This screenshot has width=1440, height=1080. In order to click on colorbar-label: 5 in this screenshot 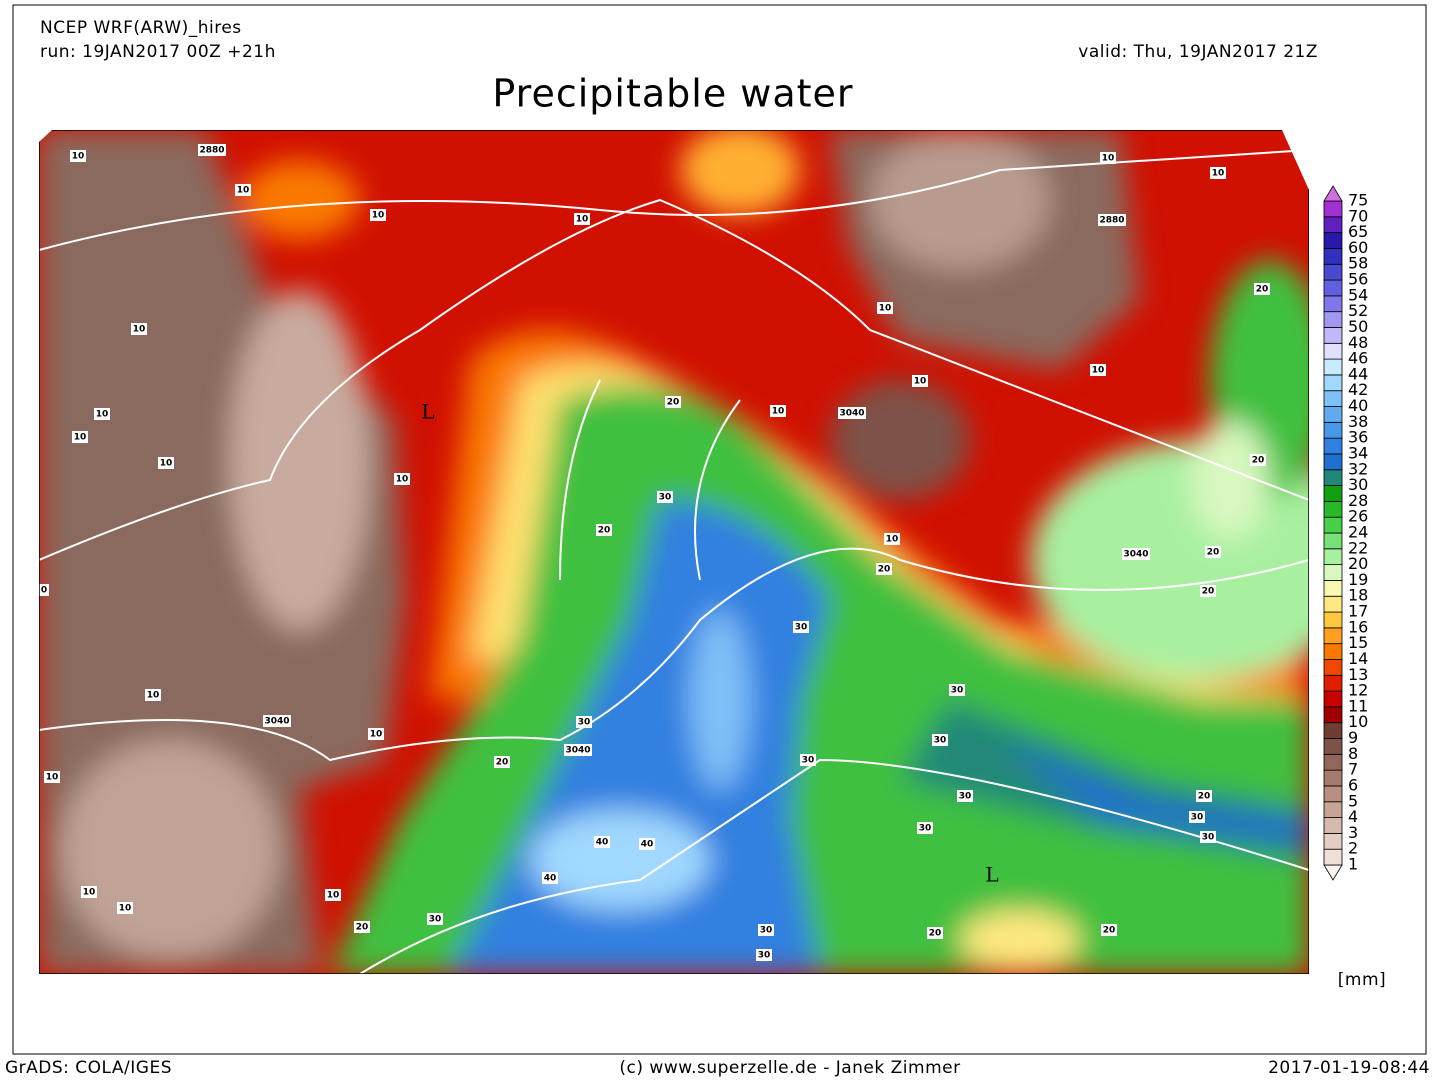, I will do `click(1353, 800)`.